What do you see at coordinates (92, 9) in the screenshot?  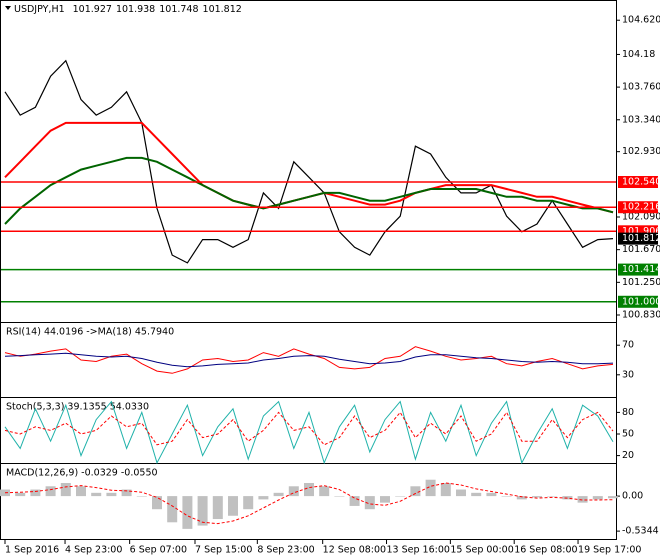 I see `ohlc-value: 101.927` at bounding box center [92, 9].